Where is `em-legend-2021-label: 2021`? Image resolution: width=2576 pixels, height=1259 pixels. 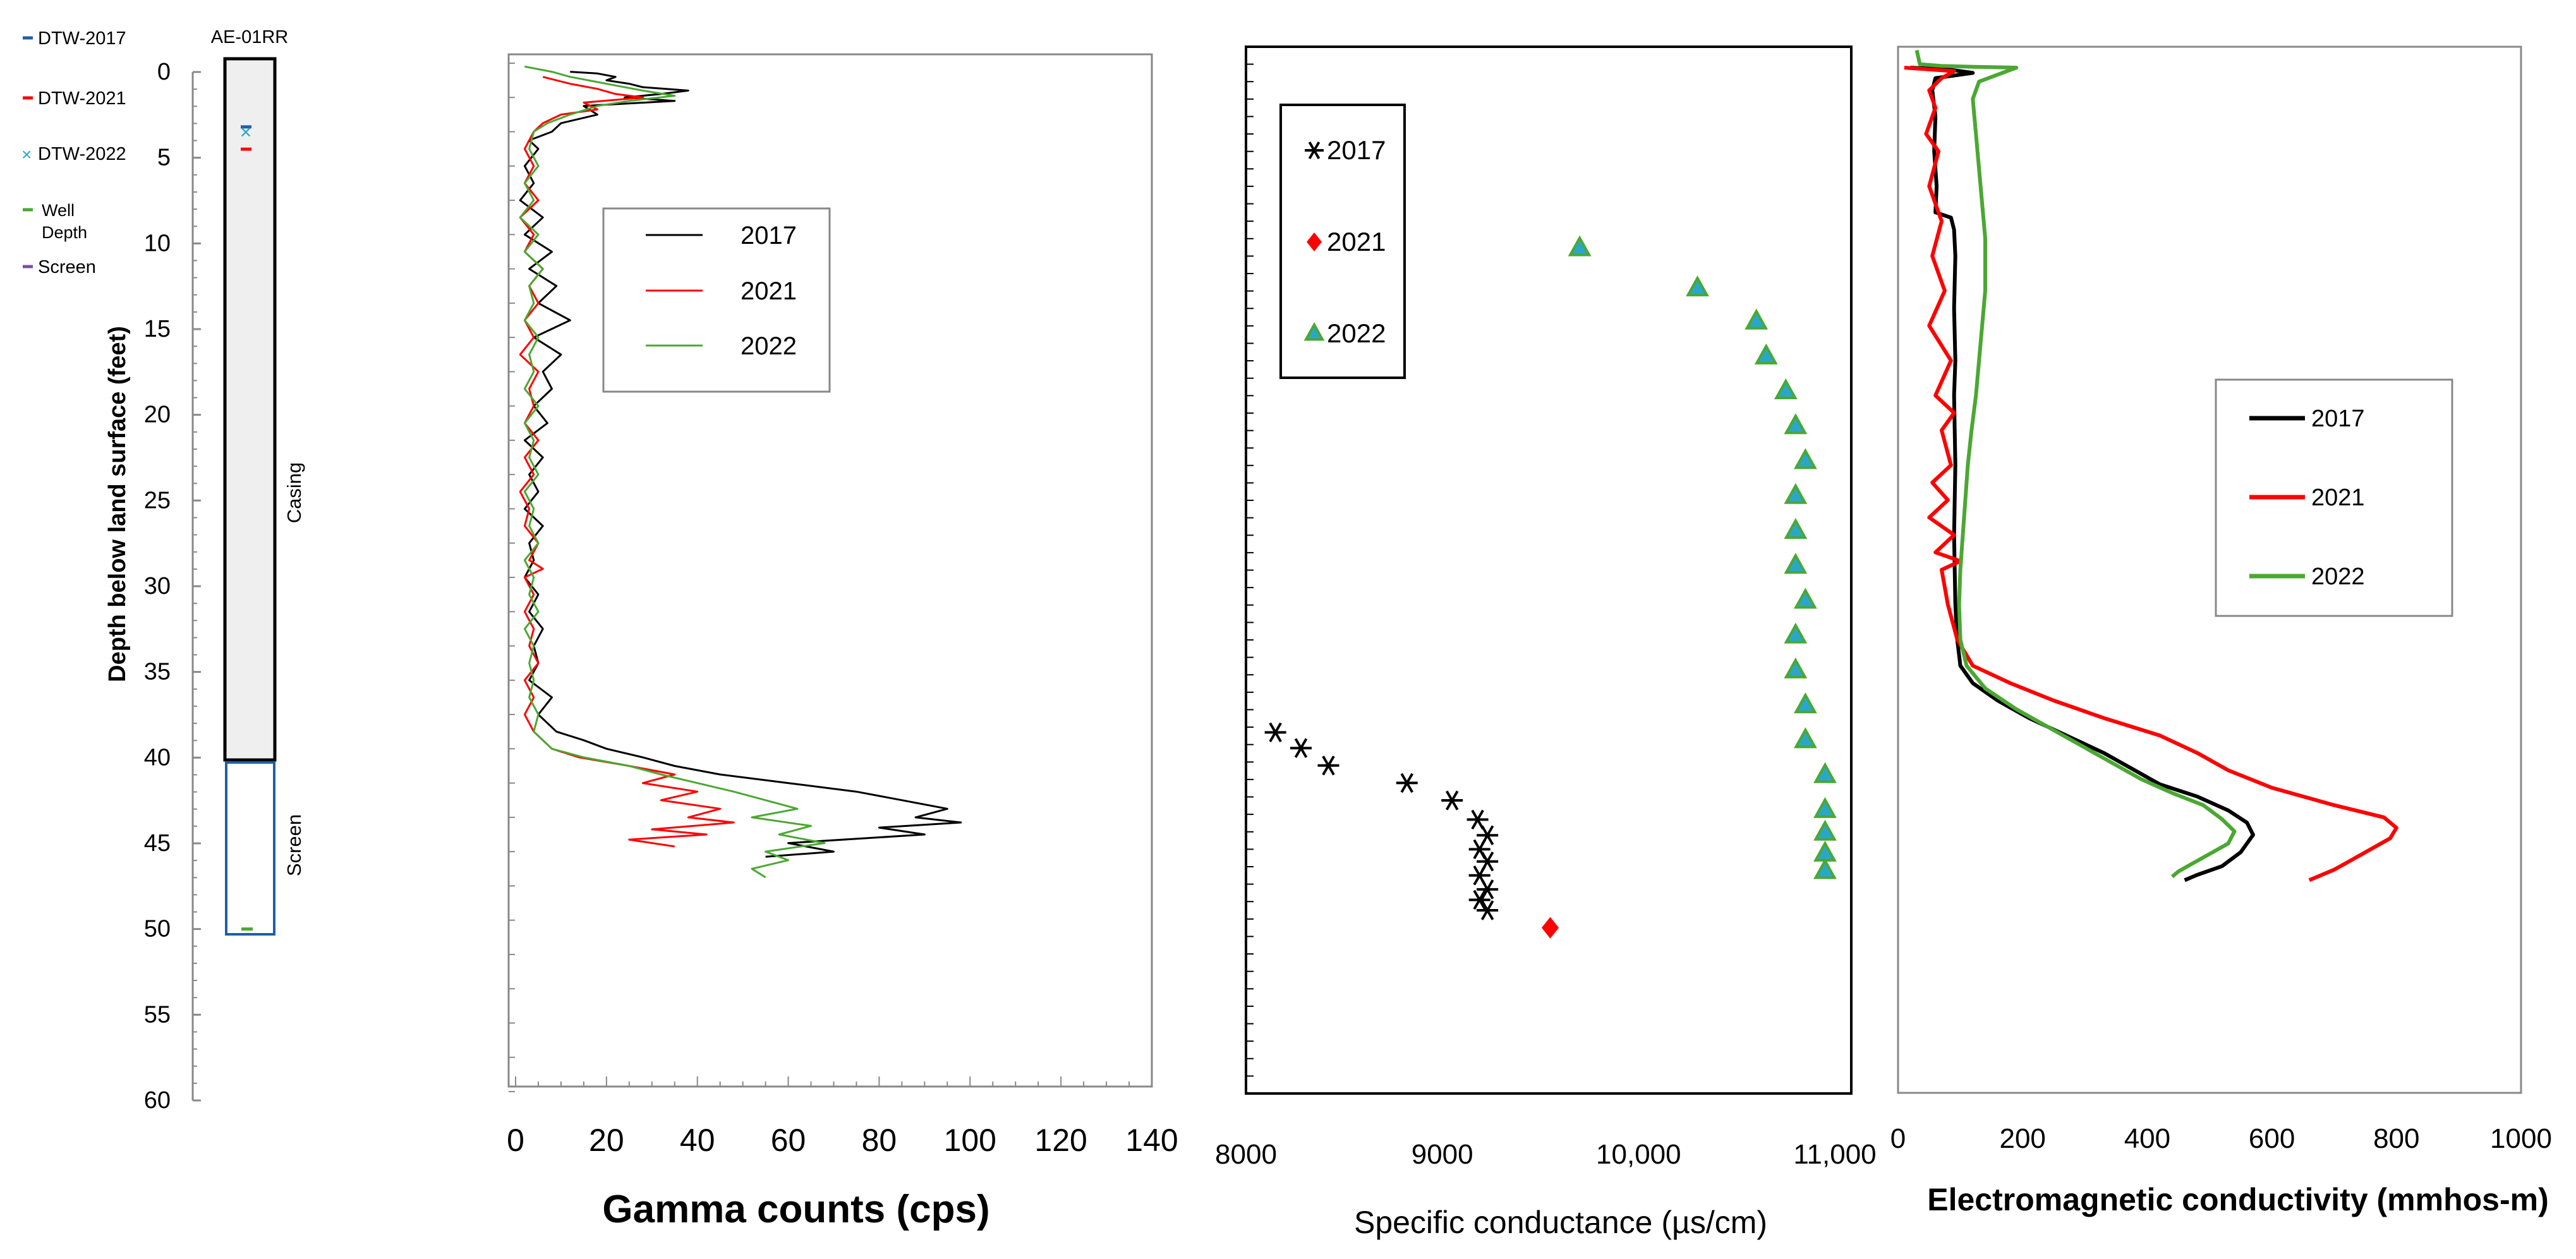 em-legend-2021-label: 2021 is located at coordinates (2338, 498).